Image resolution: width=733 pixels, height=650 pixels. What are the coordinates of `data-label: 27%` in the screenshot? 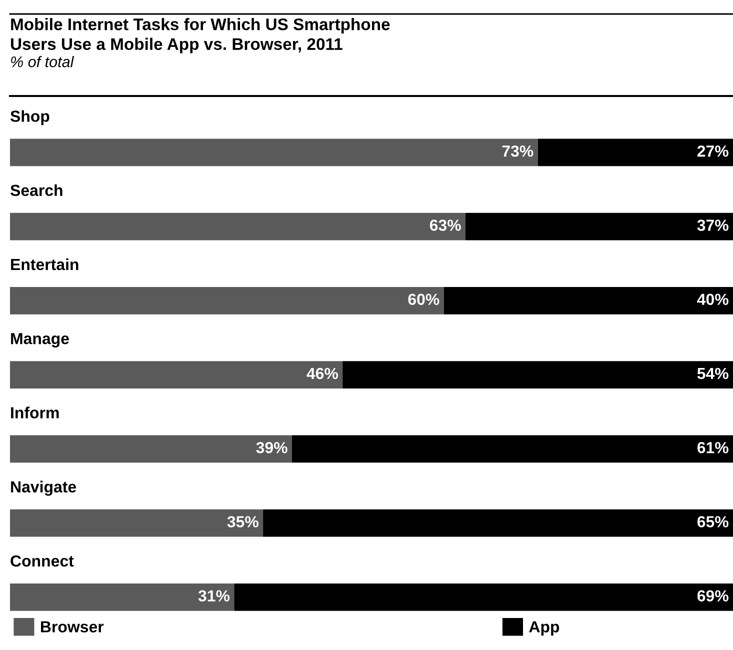 It's located at (712, 151).